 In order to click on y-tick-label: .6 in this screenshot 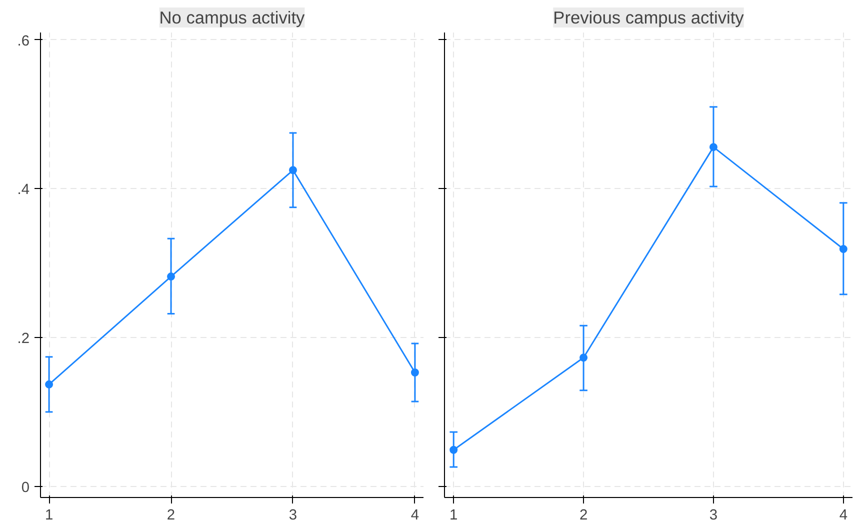, I will do `click(23, 41)`.